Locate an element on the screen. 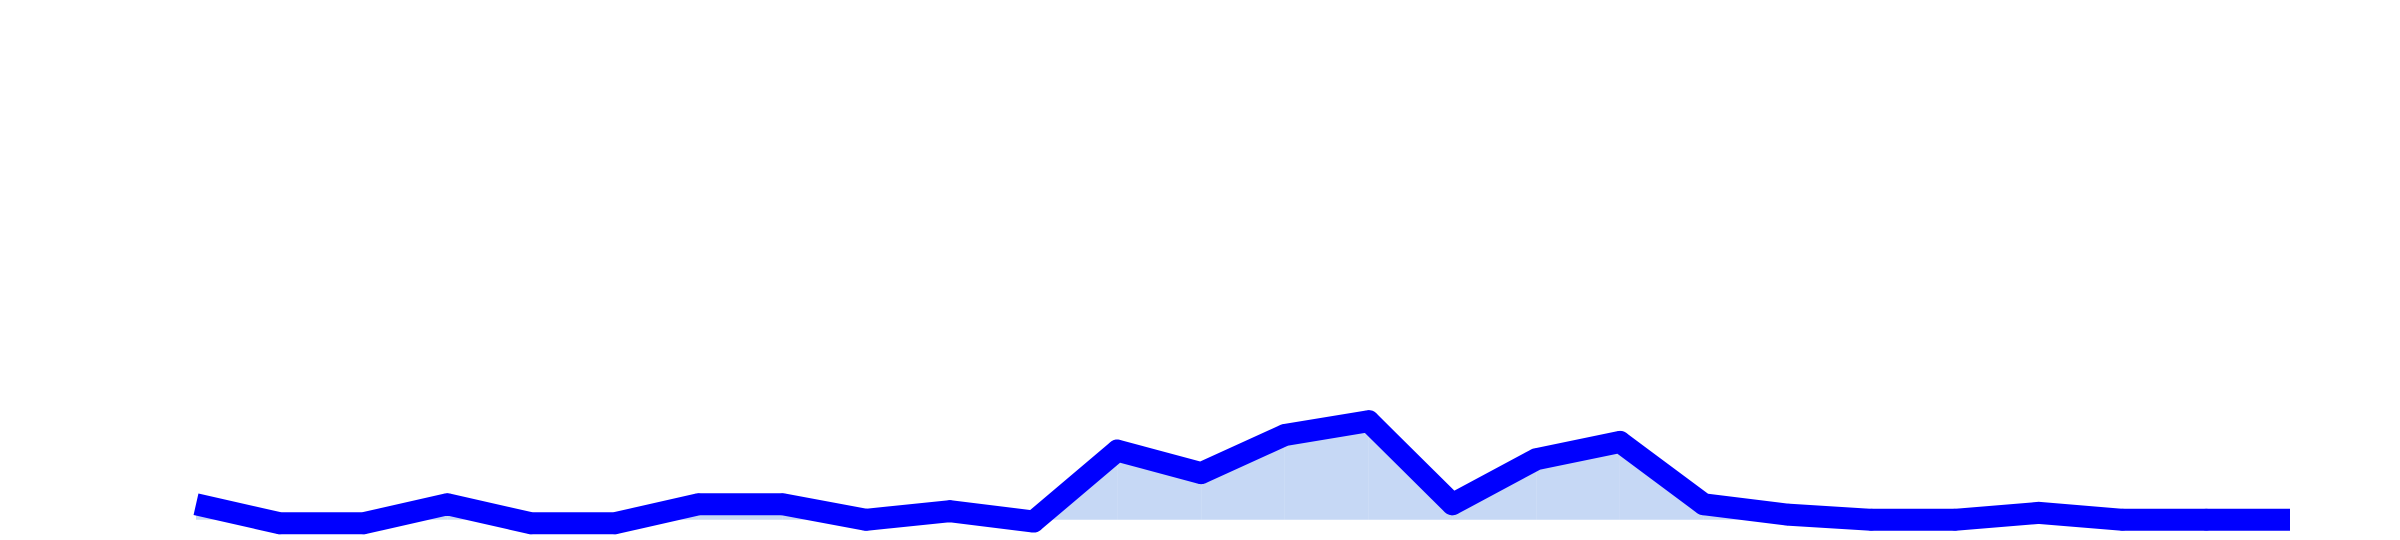 The width and height of the screenshot is (2400, 540). area-fill-segment is located at coordinates (1326, 470).